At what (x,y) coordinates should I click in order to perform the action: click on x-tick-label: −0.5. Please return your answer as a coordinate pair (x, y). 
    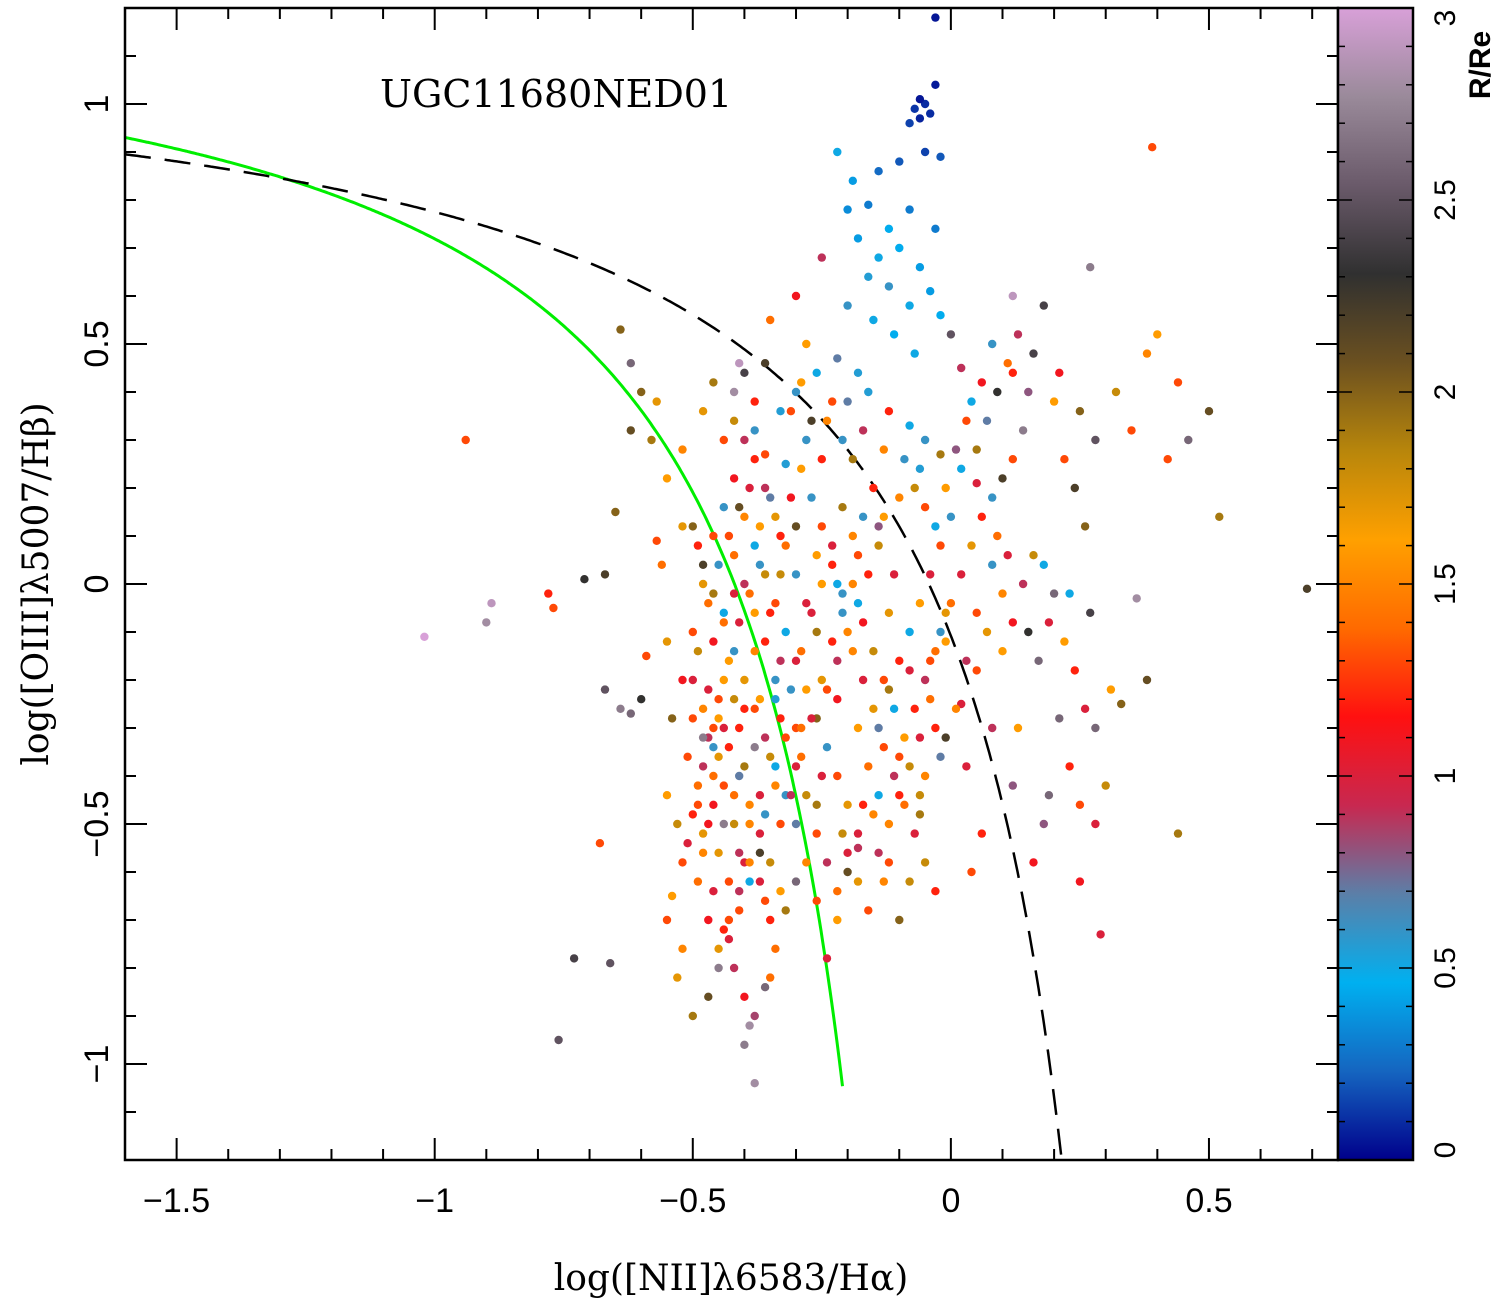
    Looking at the image, I should click on (692, 1201).